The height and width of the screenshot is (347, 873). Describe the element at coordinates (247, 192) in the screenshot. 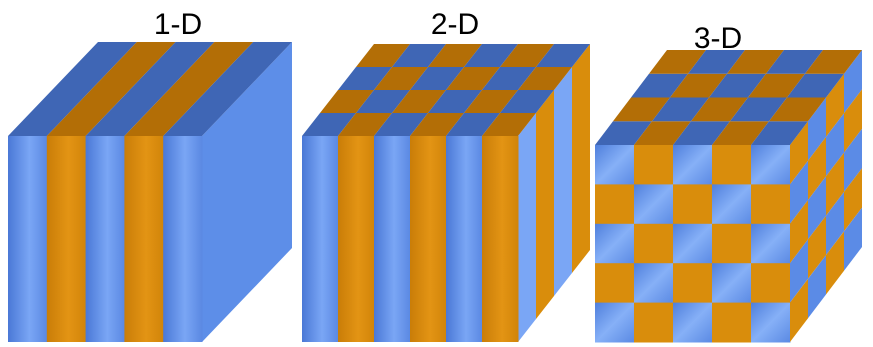

I see `side-face` at that location.